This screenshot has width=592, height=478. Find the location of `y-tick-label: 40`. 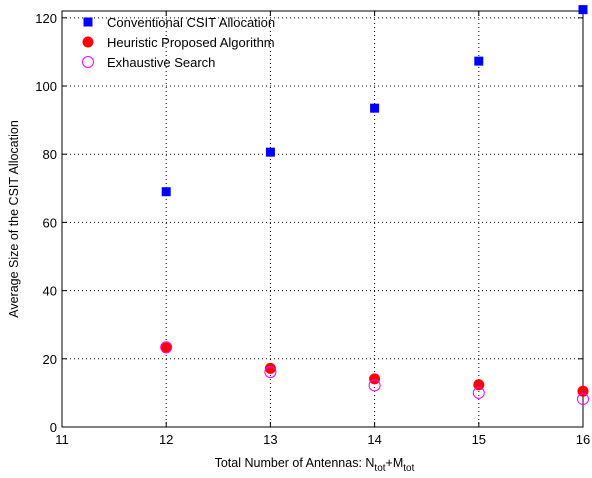

y-tick-label: 40 is located at coordinates (50, 291).